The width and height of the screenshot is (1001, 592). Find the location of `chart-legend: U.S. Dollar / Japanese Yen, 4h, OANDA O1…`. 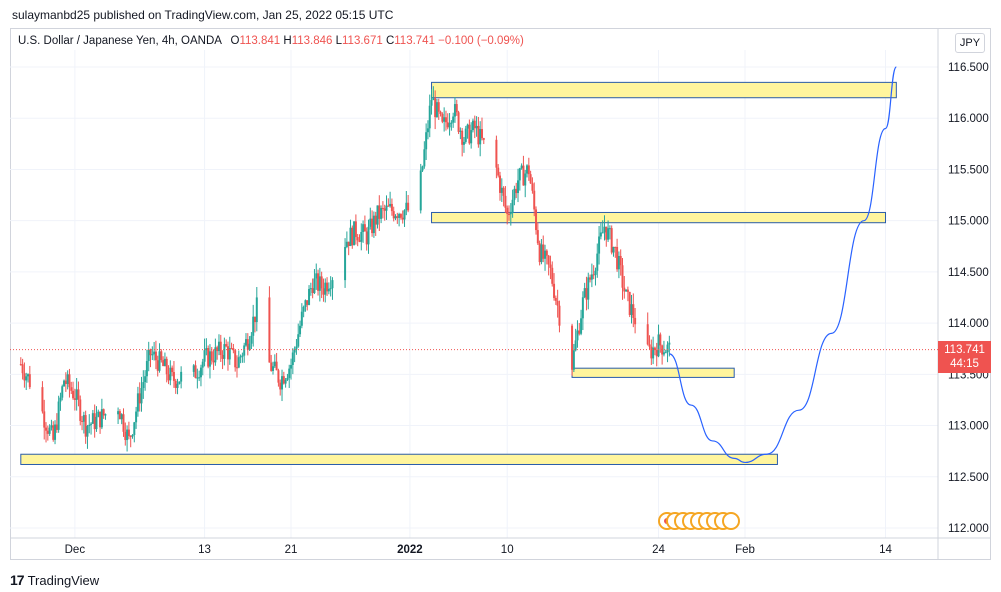

chart-legend: U.S. Dollar / Japanese Yen, 4h, OANDA O1… is located at coordinates (271, 41).